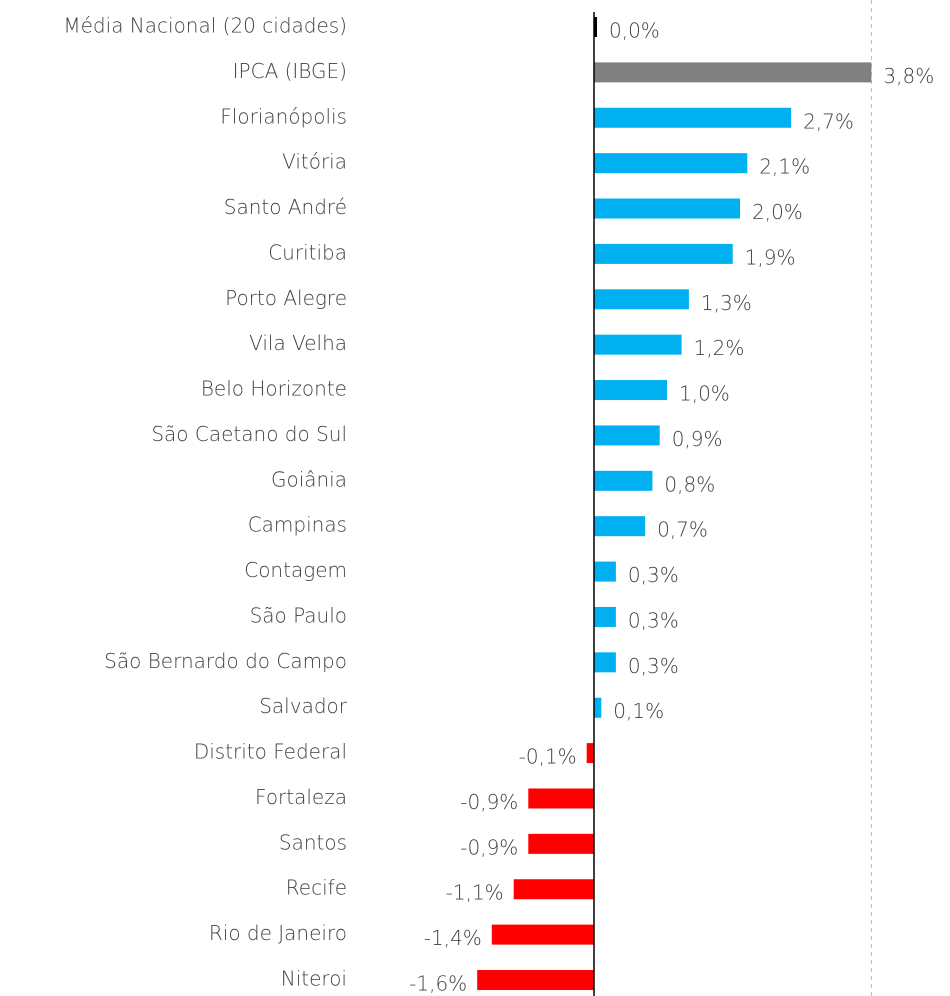 This screenshot has height=996, width=950. Describe the element at coordinates (295, 570) in the screenshot. I see `category-label: Contagem` at that location.